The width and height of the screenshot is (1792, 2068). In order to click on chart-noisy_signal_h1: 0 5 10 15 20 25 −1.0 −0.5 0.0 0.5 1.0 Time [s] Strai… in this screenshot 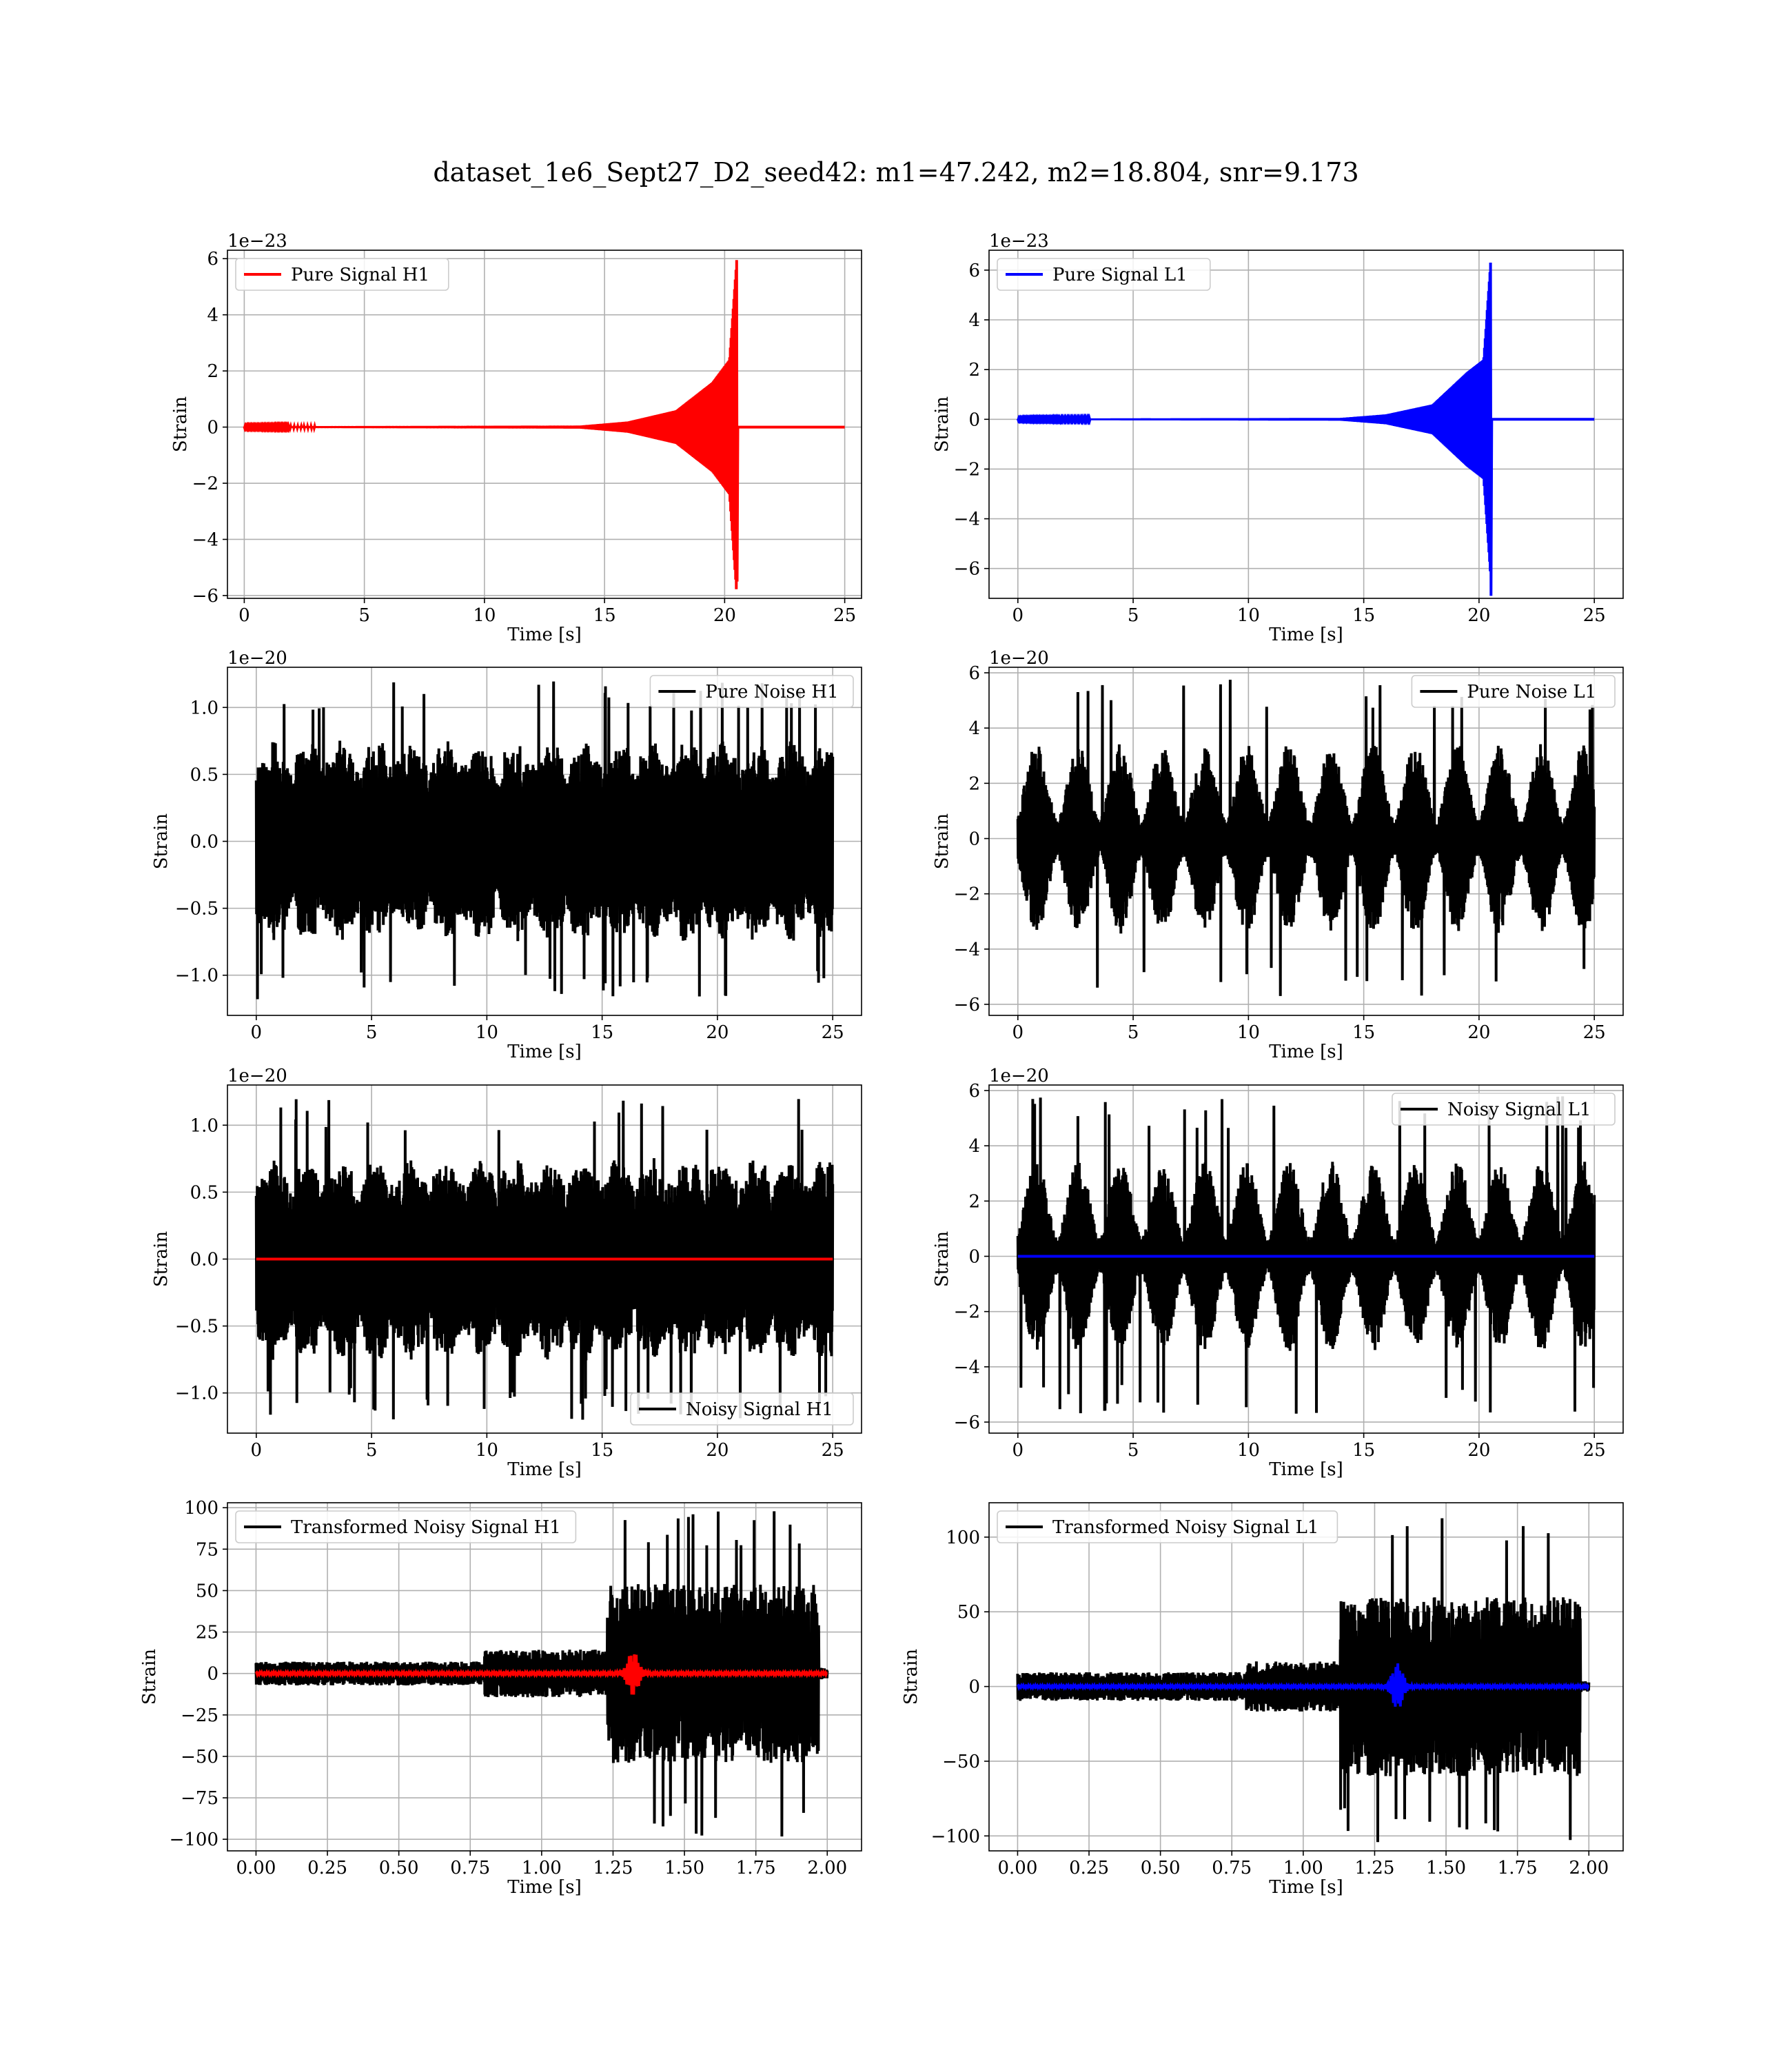, I will do `click(507, 1273)`.